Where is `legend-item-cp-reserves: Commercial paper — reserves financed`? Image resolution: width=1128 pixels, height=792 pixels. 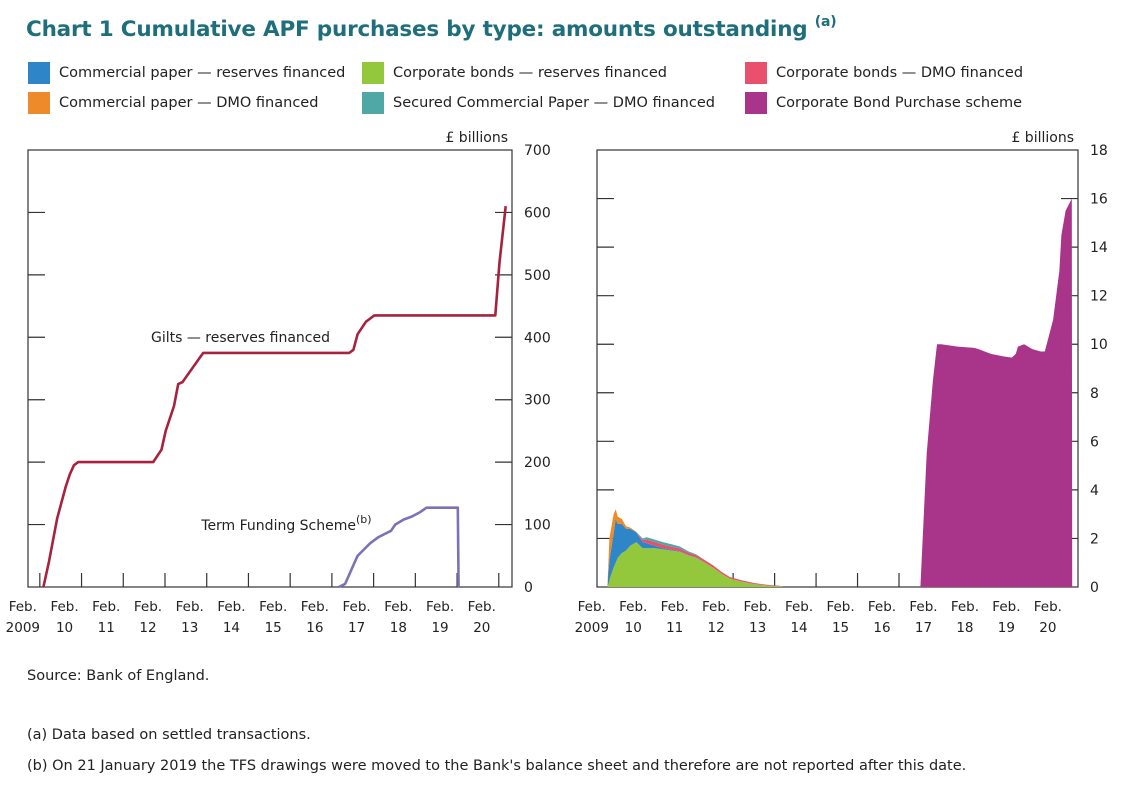 legend-item-cp-reserves: Commercial paper — reserves financed is located at coordinates (186, 73).